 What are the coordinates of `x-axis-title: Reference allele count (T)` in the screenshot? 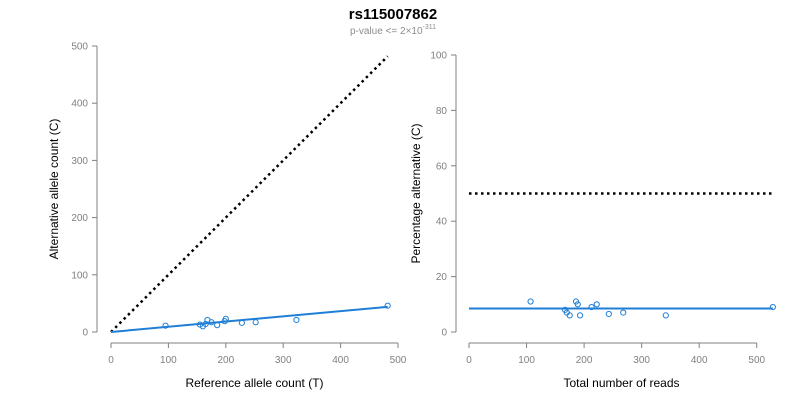 It's located at (254, 383).